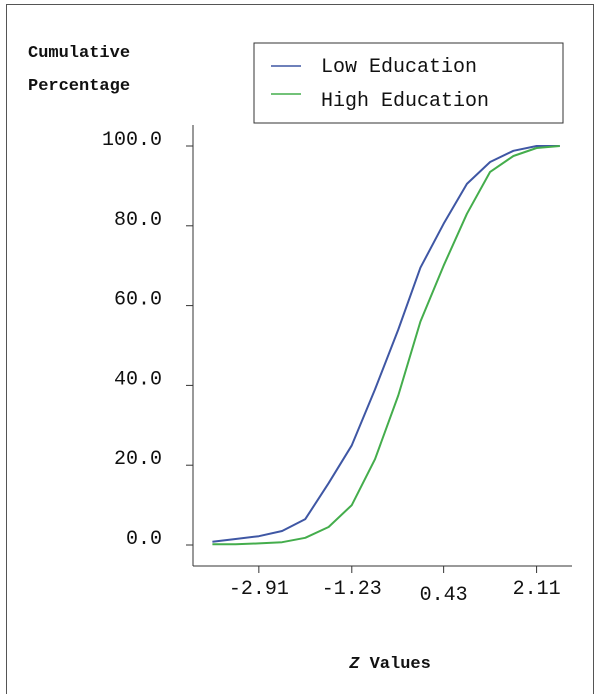 Image resolution: width=600 pixels, height=694 pixels. I want to click on x-axis-title-text: Values, so click(394, 664).